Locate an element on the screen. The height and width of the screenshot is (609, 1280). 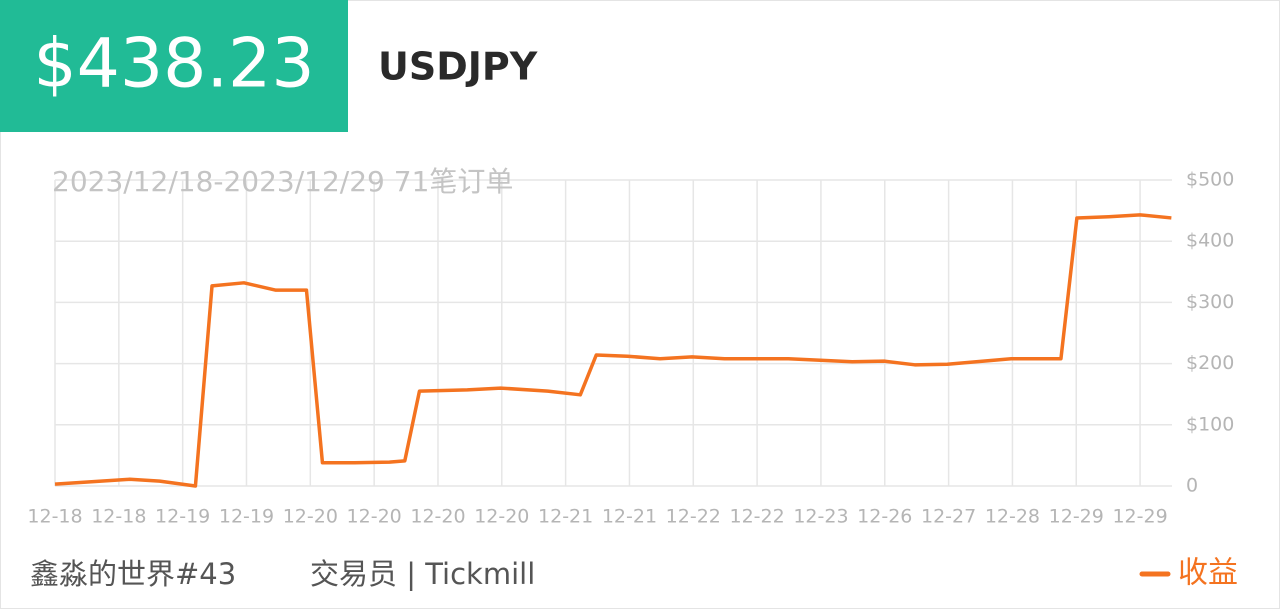
price-box is located at coordinates (174, 66).